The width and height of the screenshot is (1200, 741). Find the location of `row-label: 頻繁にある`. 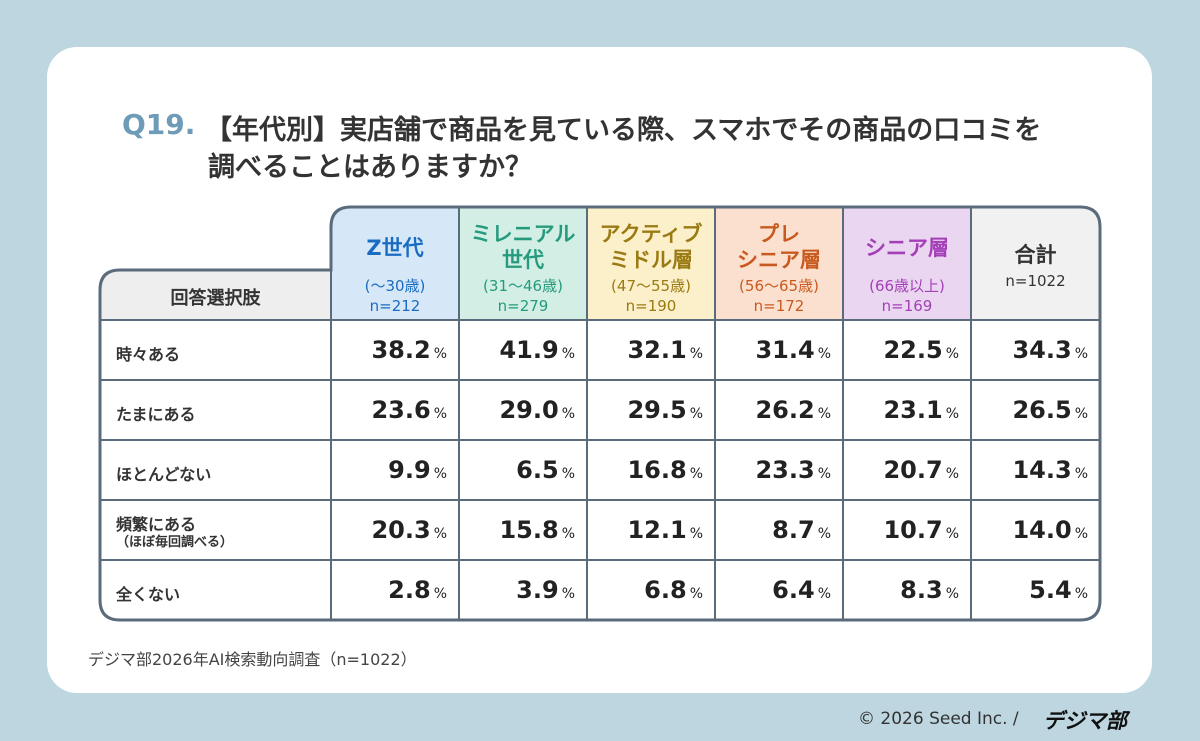

row-label: 頻繁にある is located at coordinates (156, 524).